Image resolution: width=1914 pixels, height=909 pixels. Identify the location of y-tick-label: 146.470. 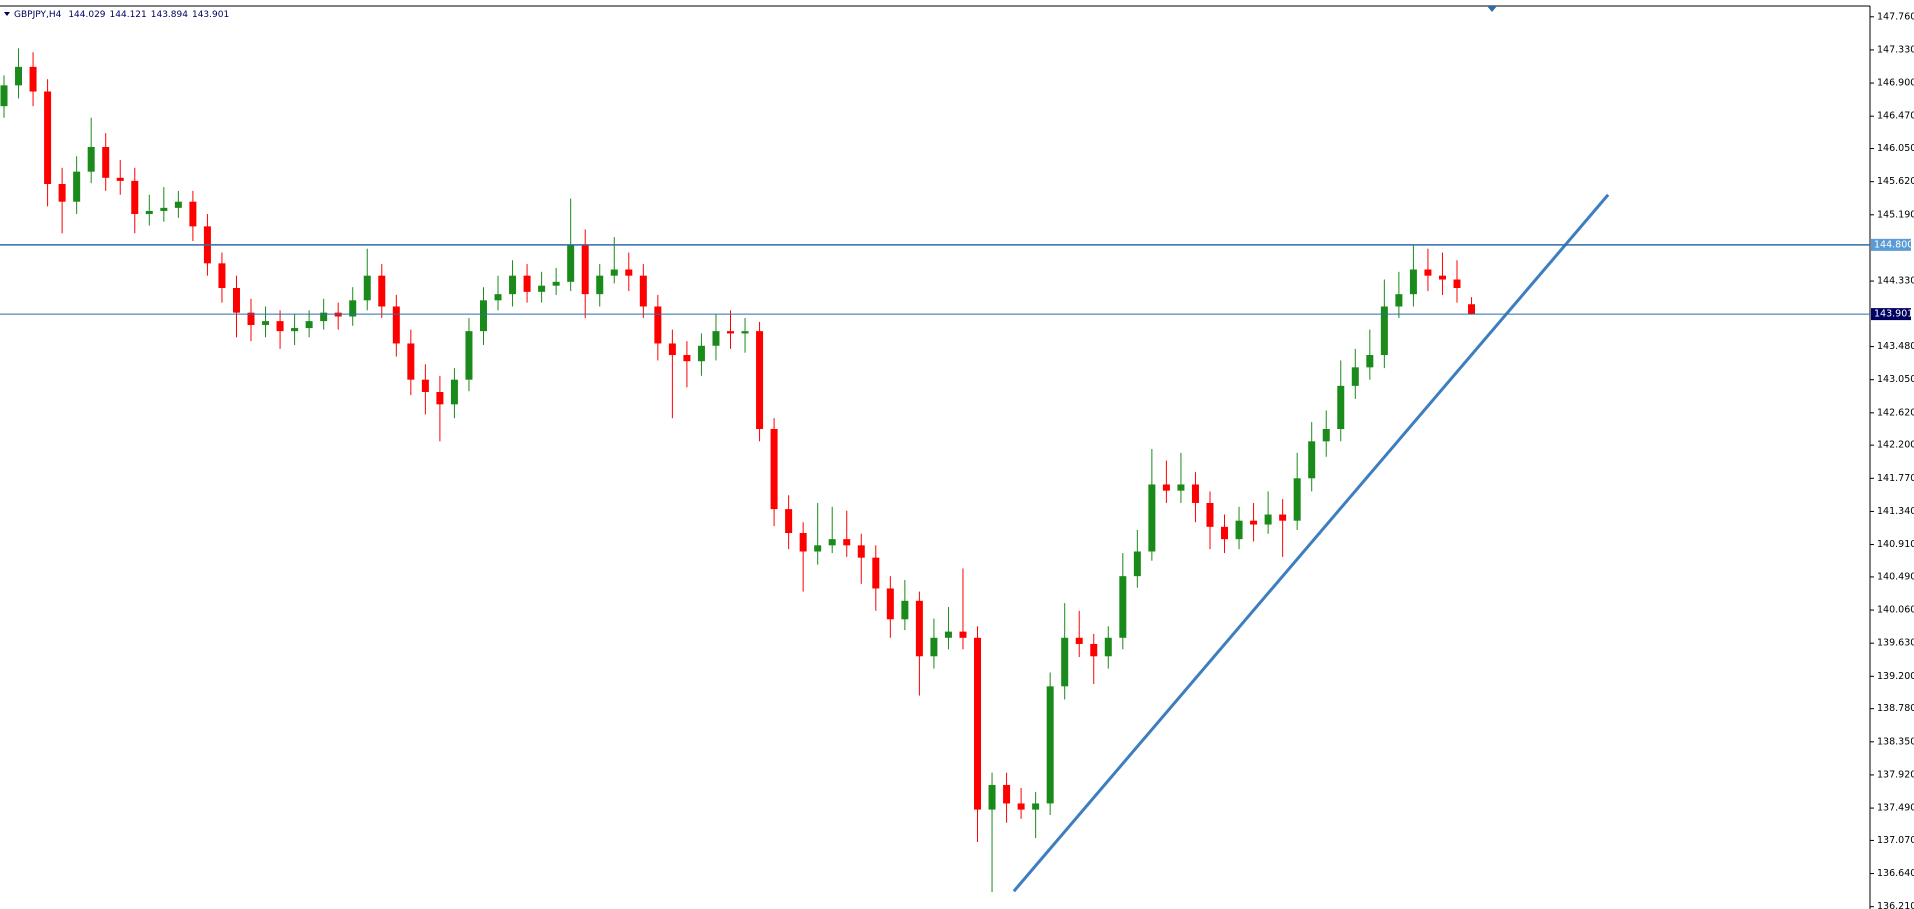
(1895, 116).